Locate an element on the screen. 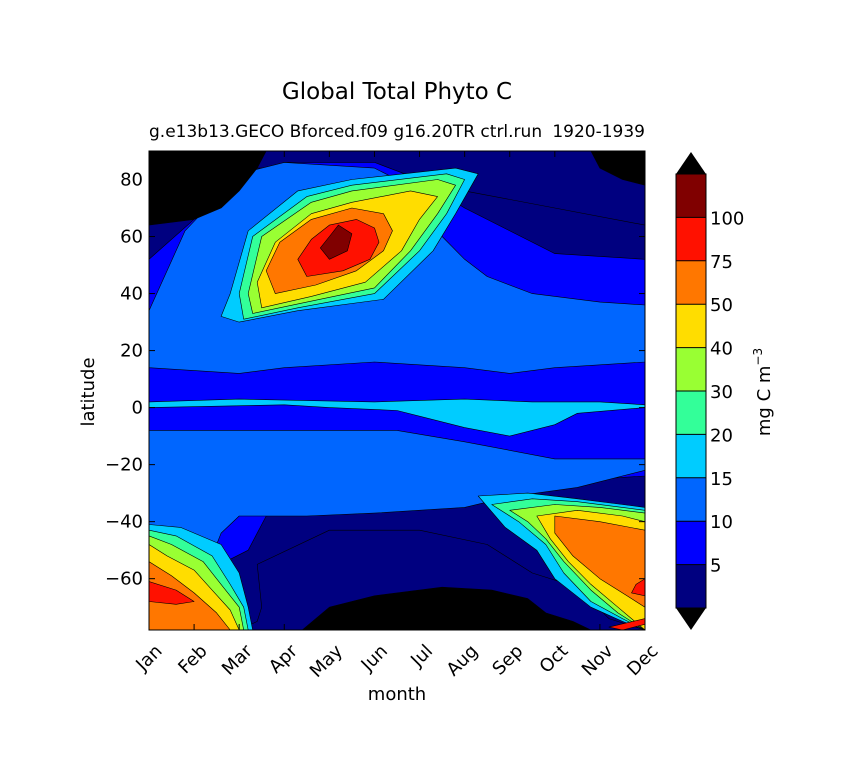 The height and width of the screenshot is (783, 857). colorbar-tick-label: 15 is located at coordinates (721, 479).